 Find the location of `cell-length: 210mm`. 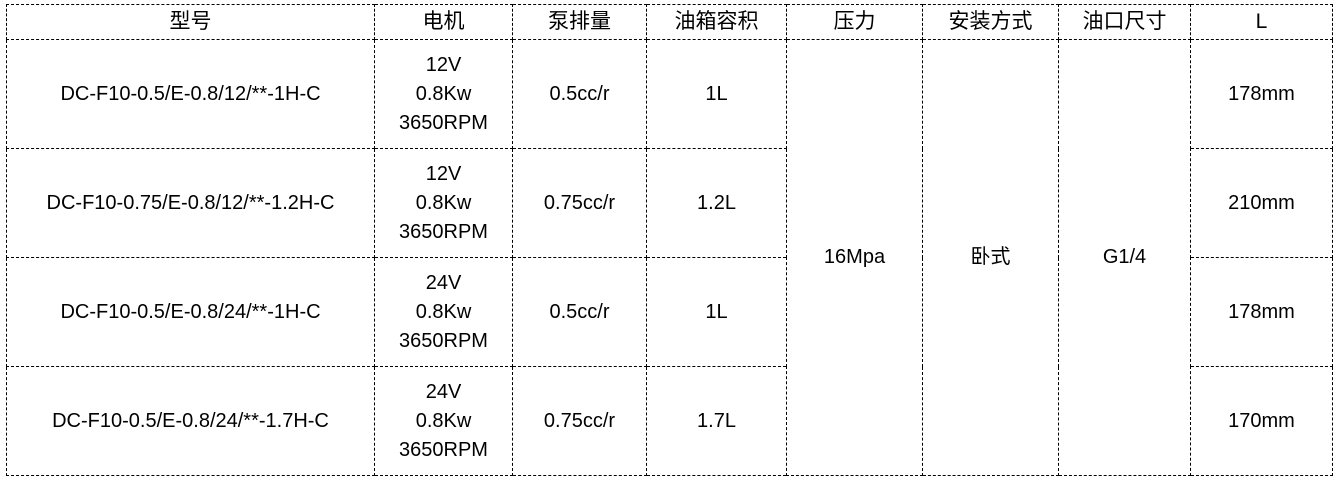

cell-length: 210mm is located at coordinates (1261, 203).